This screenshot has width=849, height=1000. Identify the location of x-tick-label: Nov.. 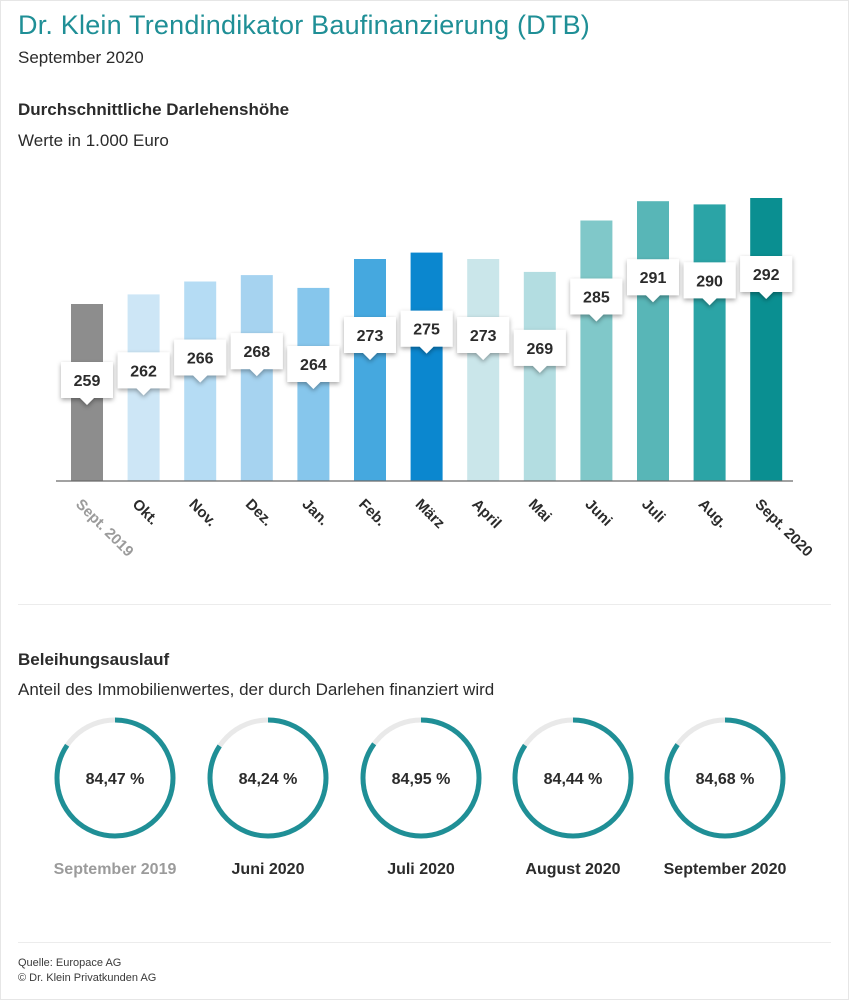
(202, 513).